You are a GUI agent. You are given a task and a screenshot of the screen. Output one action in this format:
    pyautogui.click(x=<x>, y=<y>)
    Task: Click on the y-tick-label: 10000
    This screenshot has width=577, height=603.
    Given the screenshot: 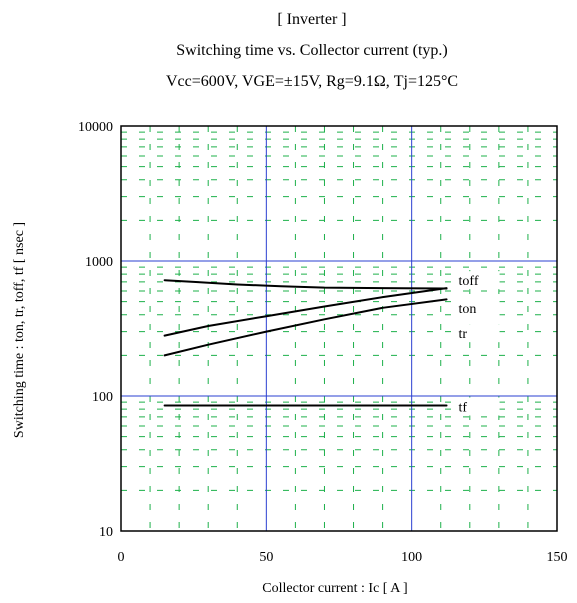 What is the action you would take?
    pyautogui.click(x=95, y=127)
    